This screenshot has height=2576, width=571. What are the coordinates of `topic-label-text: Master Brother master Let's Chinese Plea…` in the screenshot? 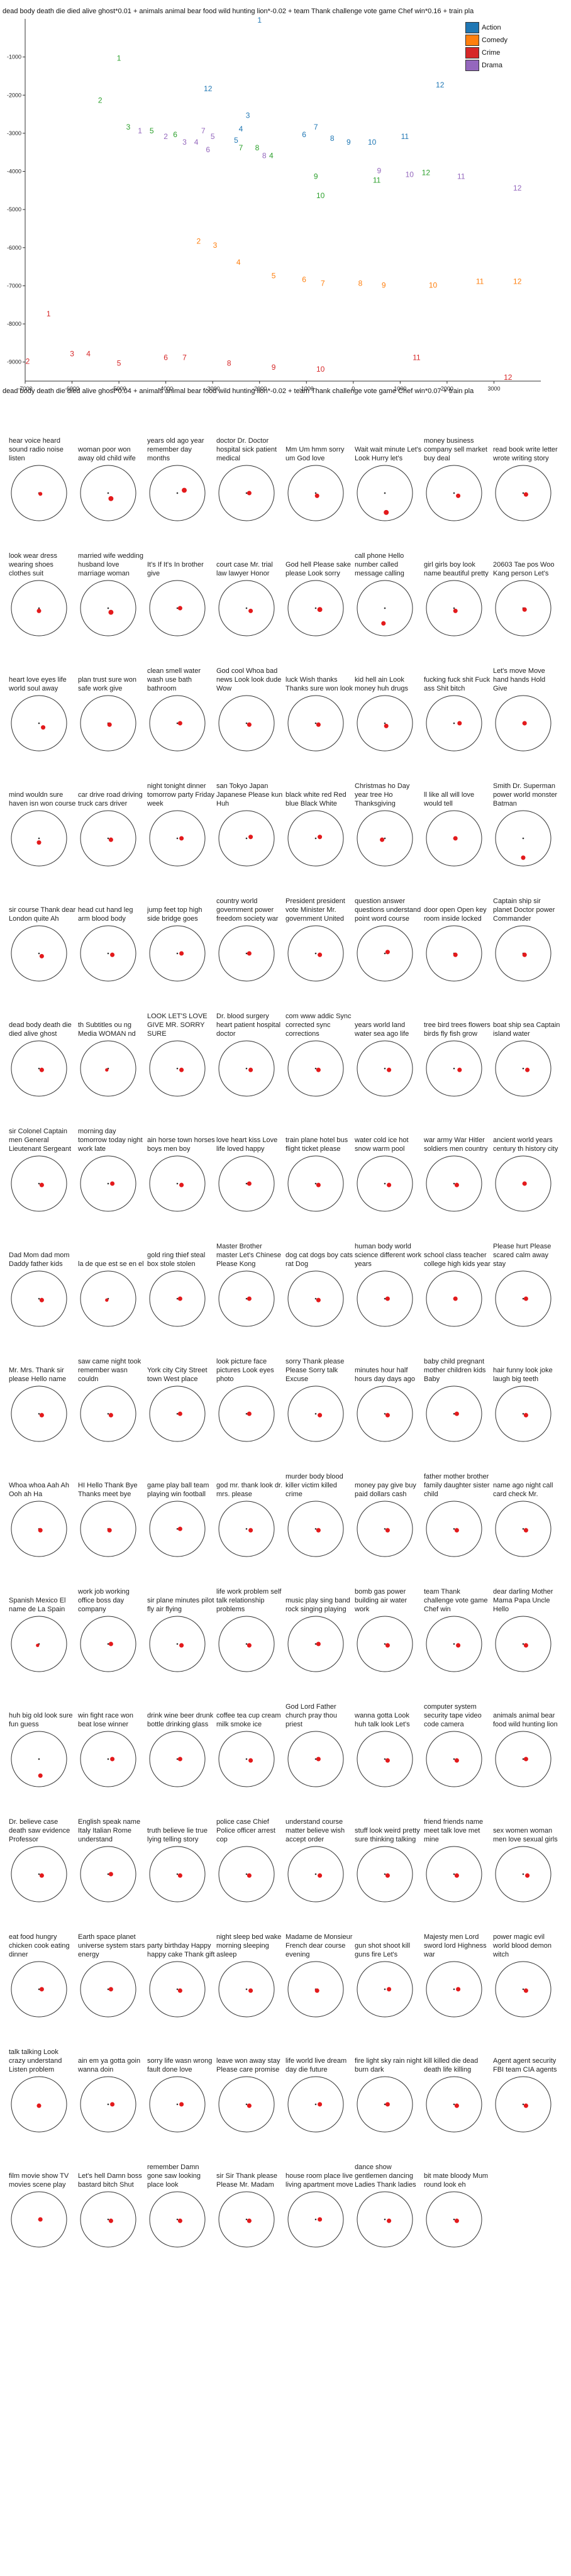 It's located at (248, 1255).